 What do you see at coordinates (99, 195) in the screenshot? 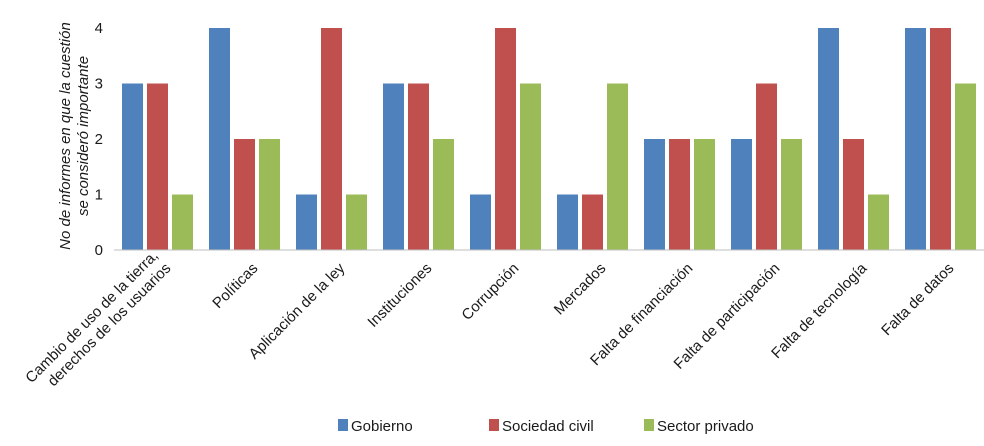
I see `y-tick-label: 1` at bounding box center [99, 195].